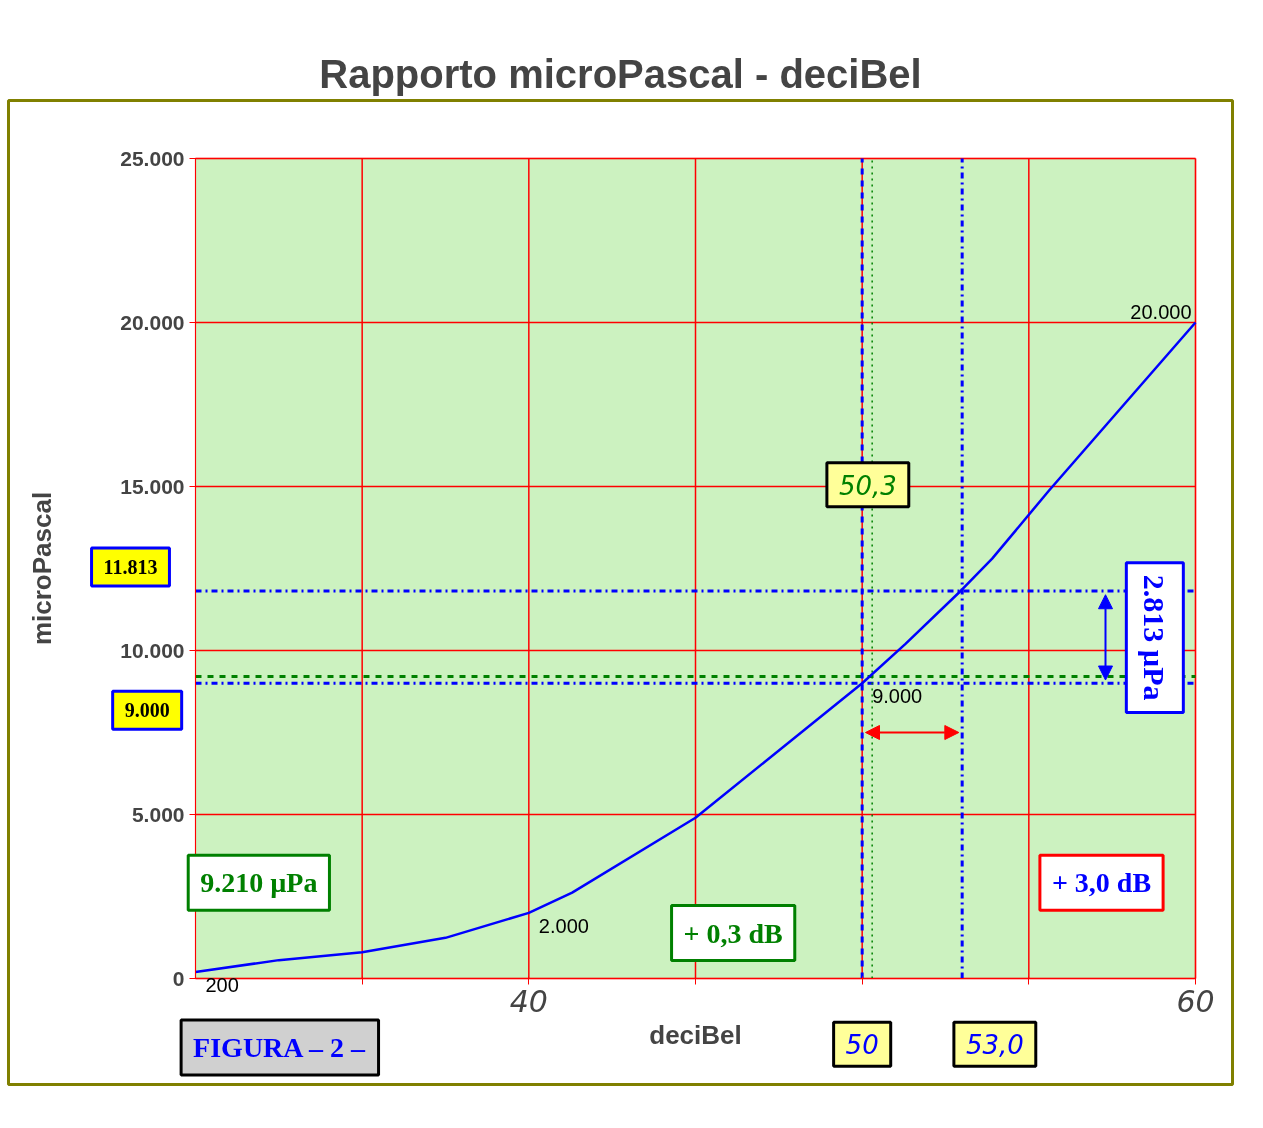 The width and height of the screenshot is (1263, 1128). I want to click on annotation: + 0,3 dB, so click(733, 933).